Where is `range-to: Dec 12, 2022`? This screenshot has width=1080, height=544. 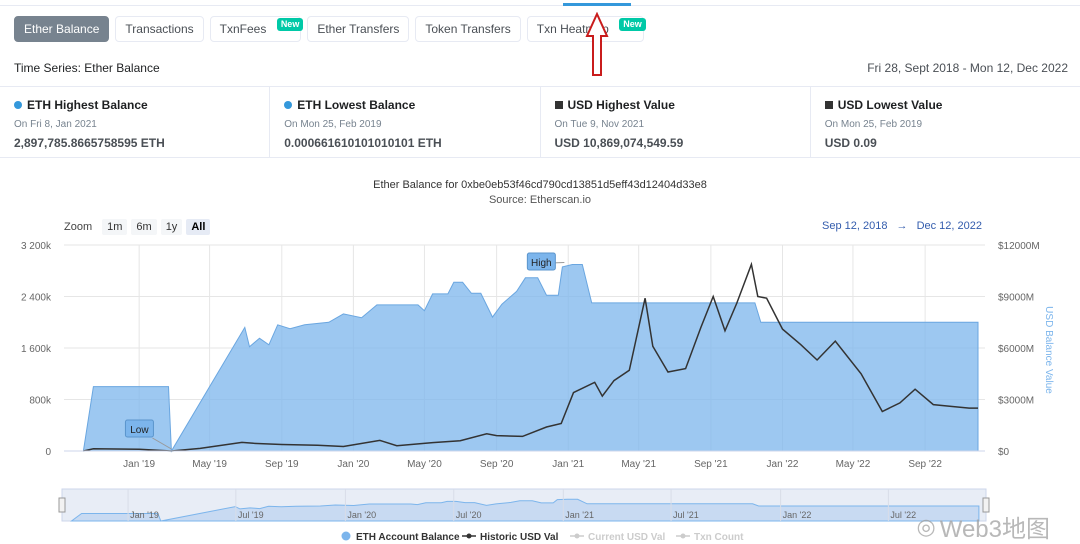 range-to: Dec 12, 2022 is located at coordinates (949, 226).